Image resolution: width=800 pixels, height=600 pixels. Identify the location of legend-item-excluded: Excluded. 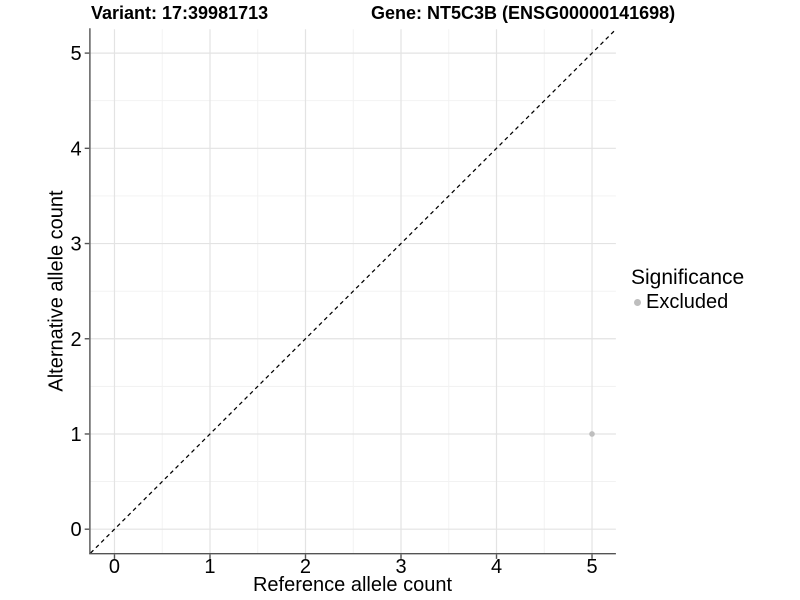
(687, 302).